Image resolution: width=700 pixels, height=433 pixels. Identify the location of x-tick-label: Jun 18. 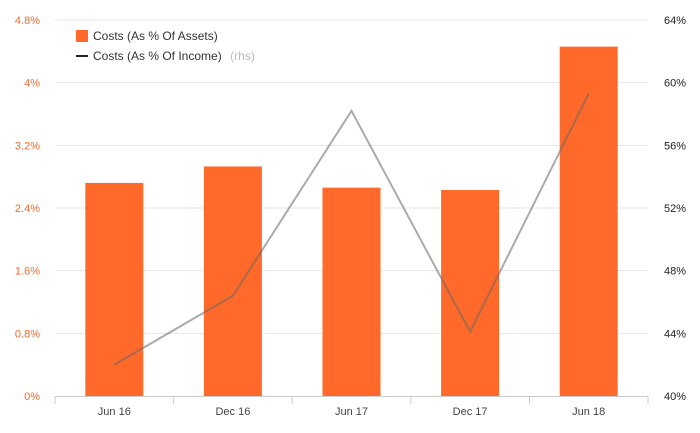
(588, 412).